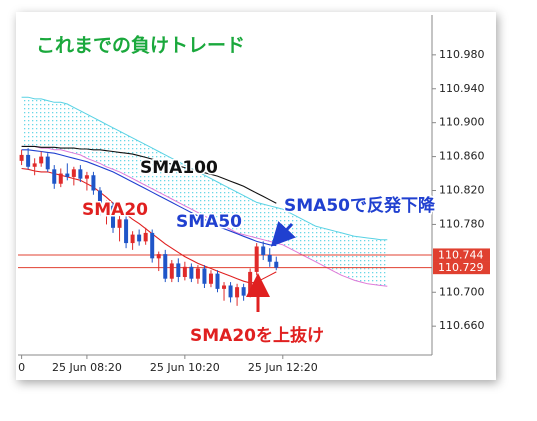  I want to click on series-label: SMA100, so click(179, 168).